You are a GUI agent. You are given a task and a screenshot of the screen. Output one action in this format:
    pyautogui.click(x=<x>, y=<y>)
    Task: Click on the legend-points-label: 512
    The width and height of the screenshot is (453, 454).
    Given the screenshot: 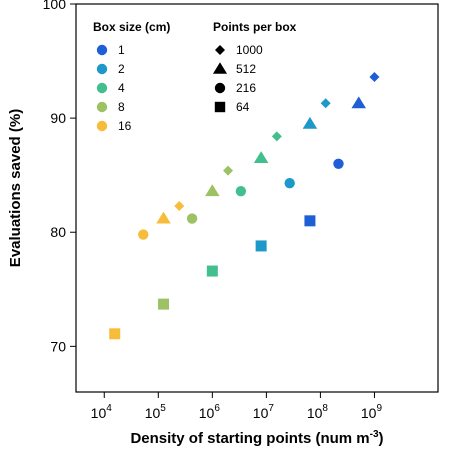 What is the action you would take?
    pyautogui.click(x=246, y=69)
    